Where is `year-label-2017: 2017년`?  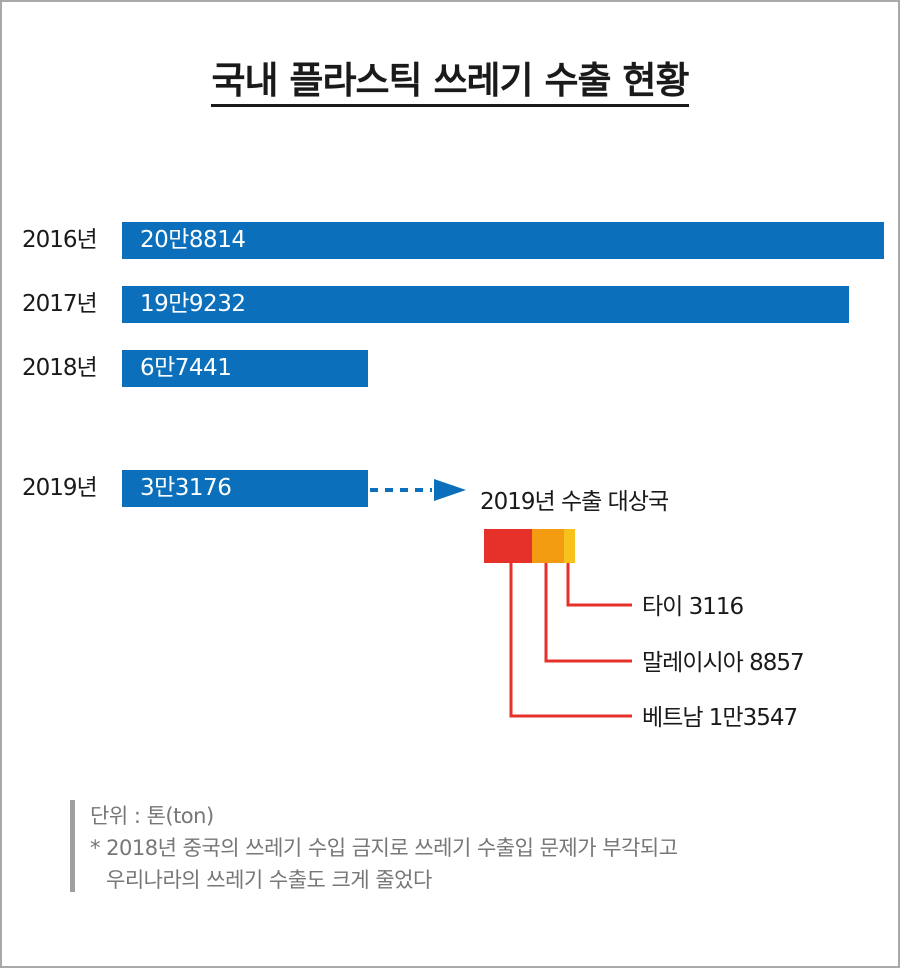 year-label-2017: 2017년 is located at coordinates (60, 304).